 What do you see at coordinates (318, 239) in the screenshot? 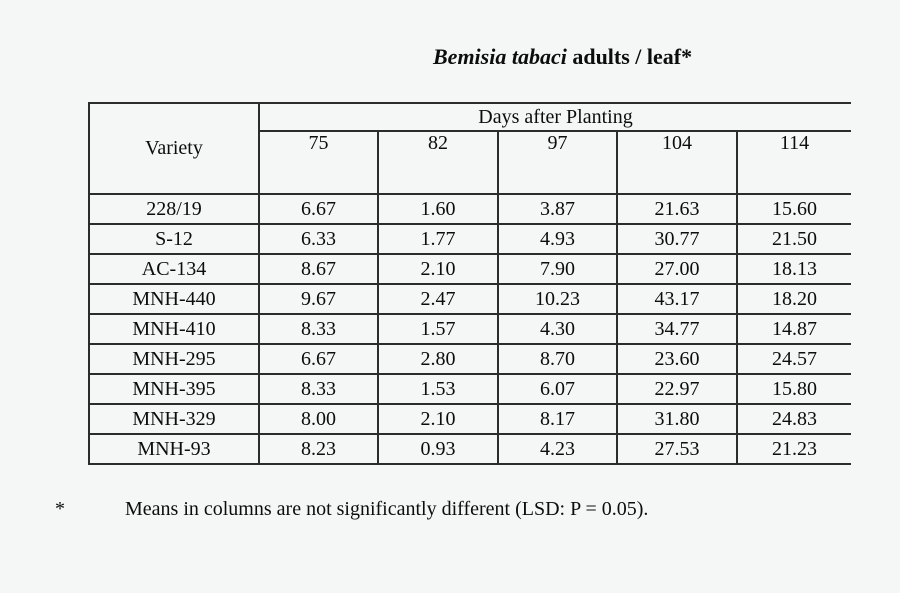
I see `value-cell: 6.33` at bounding box center [318, 239].